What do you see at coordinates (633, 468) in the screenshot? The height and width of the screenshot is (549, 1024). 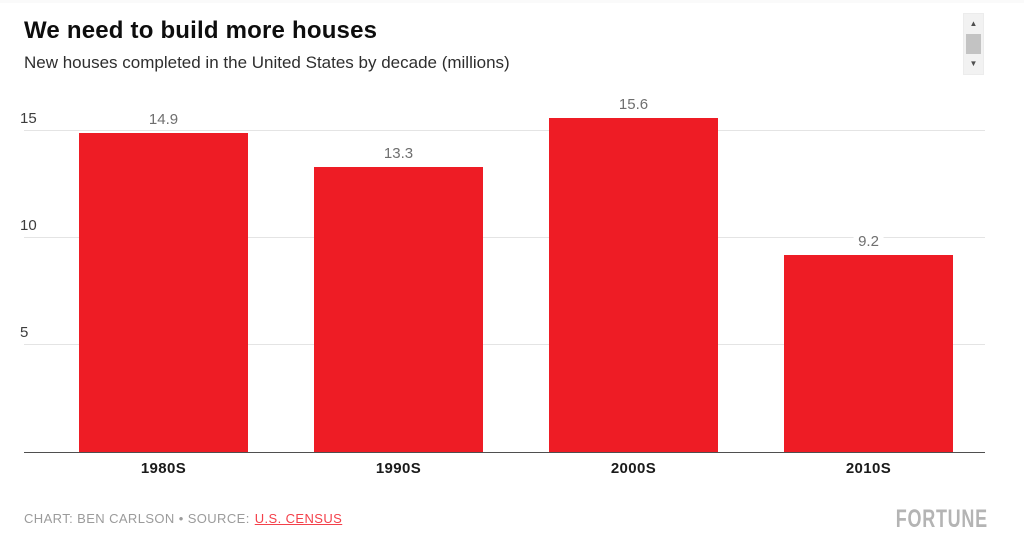 I see `category-label-2000s: 2000S` at bounding box center [633, 468].